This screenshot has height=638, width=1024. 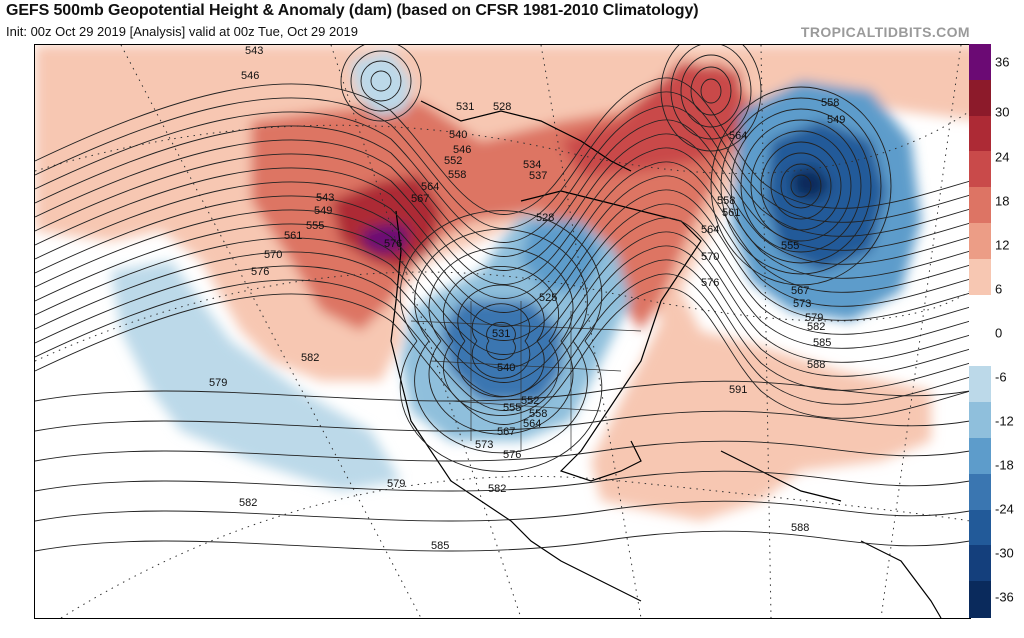 I want to click on contour-label: 549, so click(x=836, y=120).